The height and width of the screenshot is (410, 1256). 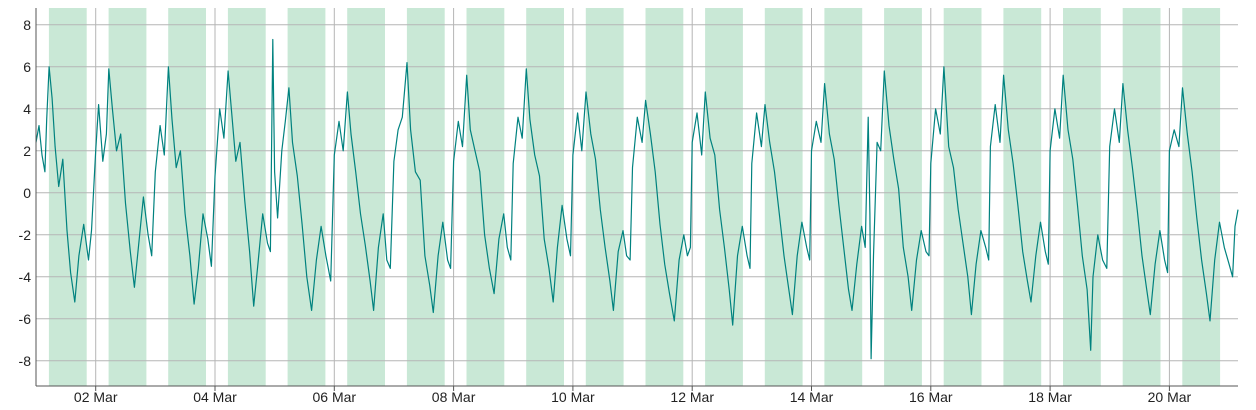 What do you see at coordinates (25, 319) in the screenshot?
I see `y-tick-label: -6` at bounding box center [25, 319].